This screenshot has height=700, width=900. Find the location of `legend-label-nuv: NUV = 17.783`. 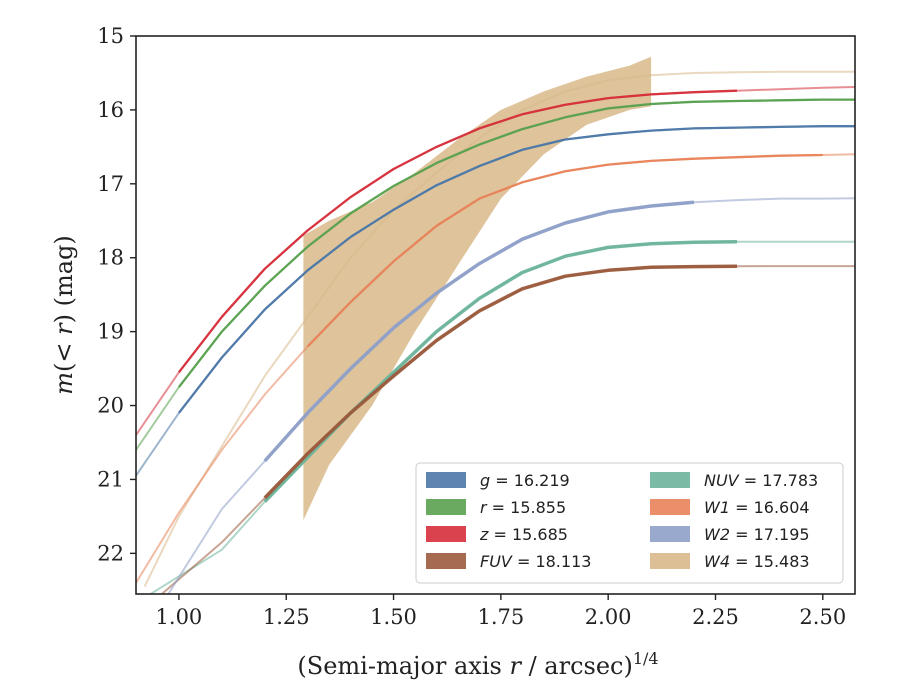

legend-label-nuv: NUV = 17.783 is located at coordinates (761, 480).